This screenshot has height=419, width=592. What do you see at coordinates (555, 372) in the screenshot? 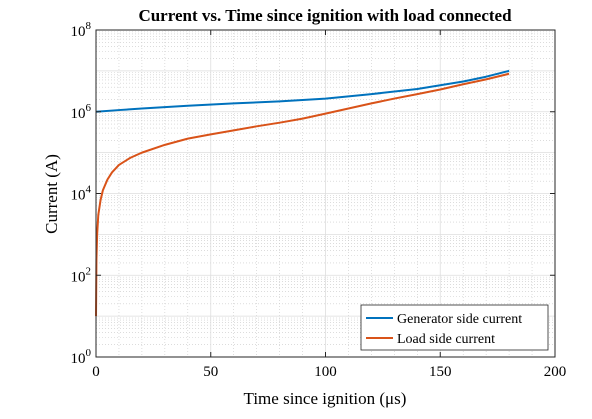
I see `x-tick-label: 200` at bounding box center [555, 372].